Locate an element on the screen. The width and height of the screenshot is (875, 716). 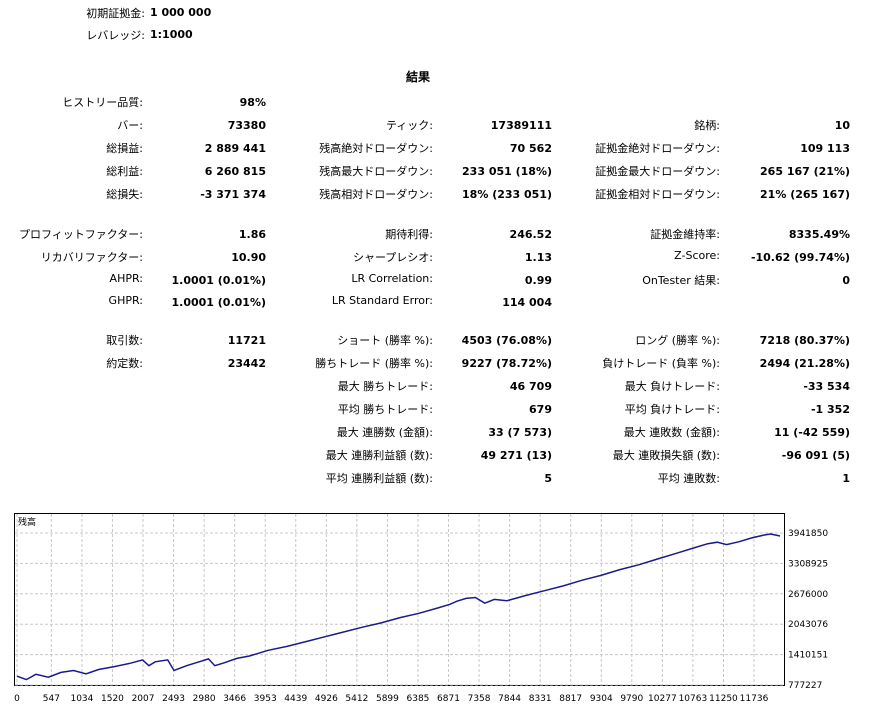
equity-dd-rel-value: 21% (265 167) is located at coordinates (805, 194).